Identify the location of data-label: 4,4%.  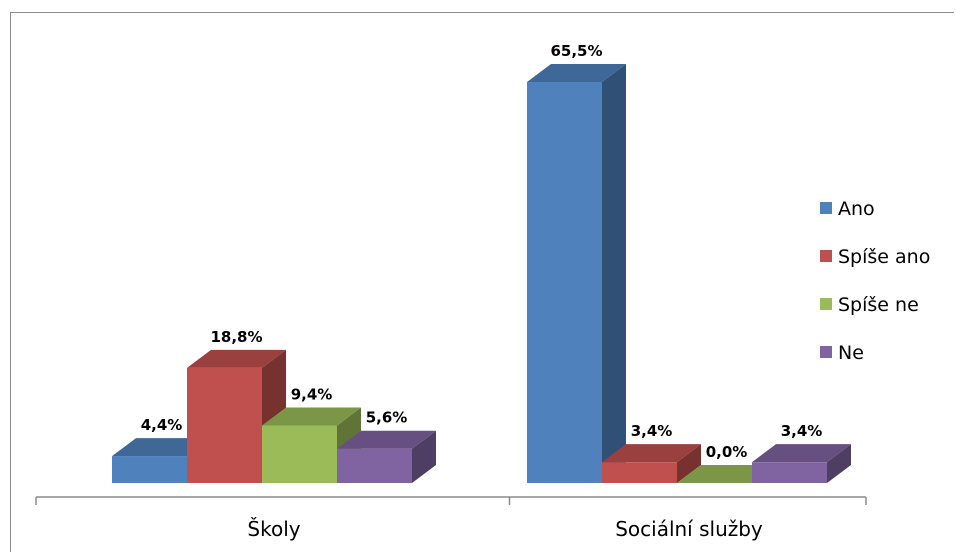
(162, 425).